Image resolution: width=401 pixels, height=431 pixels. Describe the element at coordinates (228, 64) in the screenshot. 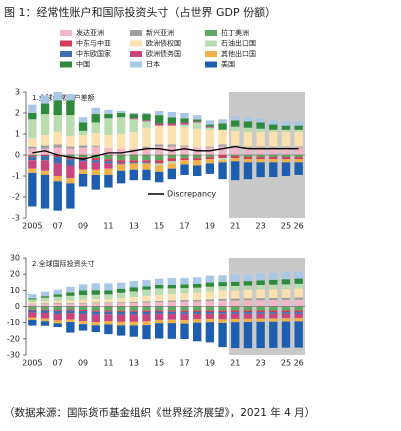

I see `legend-label: 美国` at that location.